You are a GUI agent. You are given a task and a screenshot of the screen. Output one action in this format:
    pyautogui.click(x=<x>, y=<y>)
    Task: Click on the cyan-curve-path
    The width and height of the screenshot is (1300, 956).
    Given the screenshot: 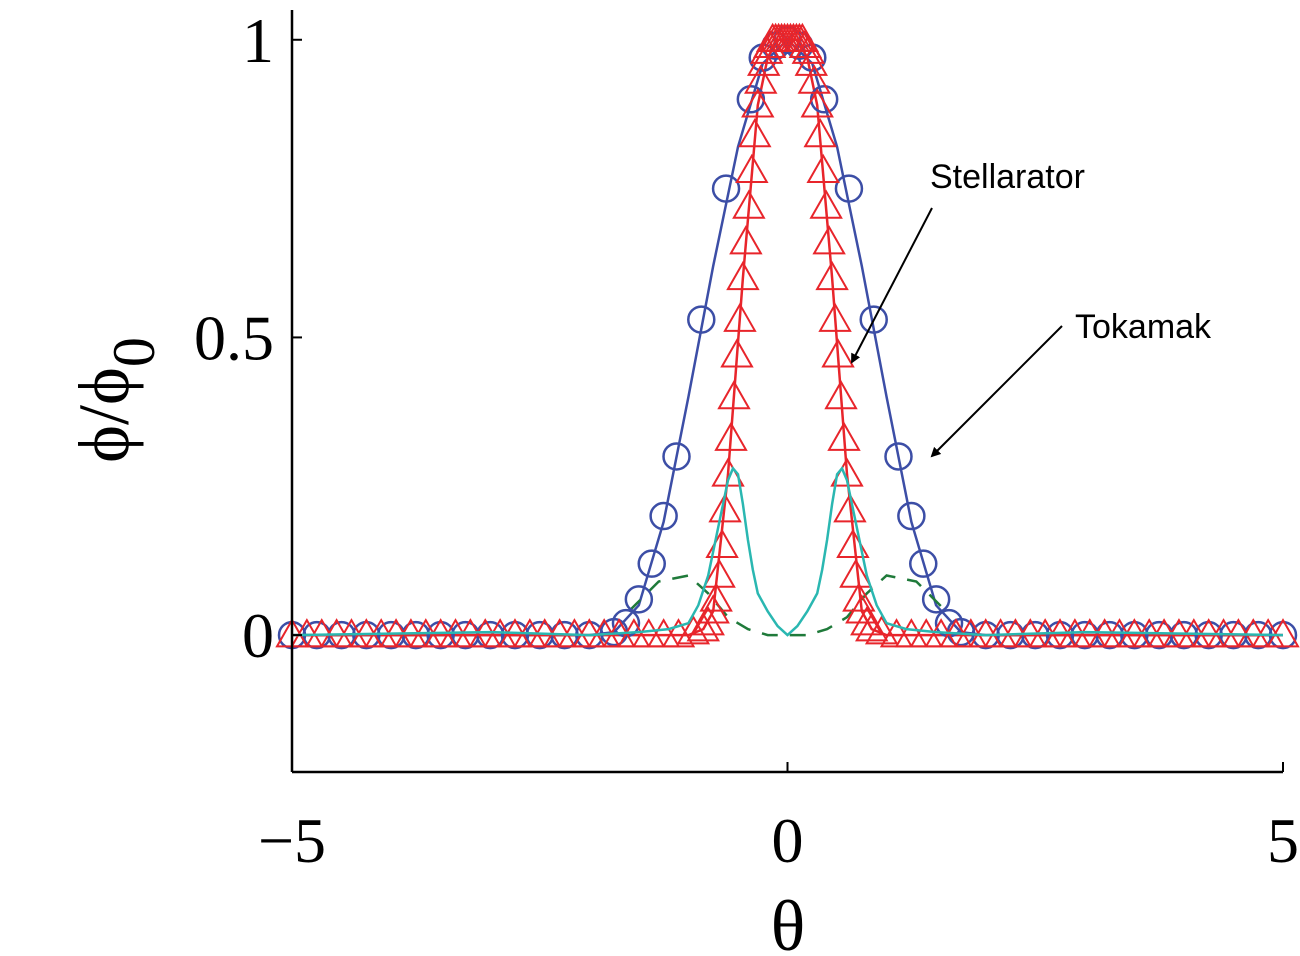 What is the action you would take?
    pyautogui.click(x=787, y=551)
    